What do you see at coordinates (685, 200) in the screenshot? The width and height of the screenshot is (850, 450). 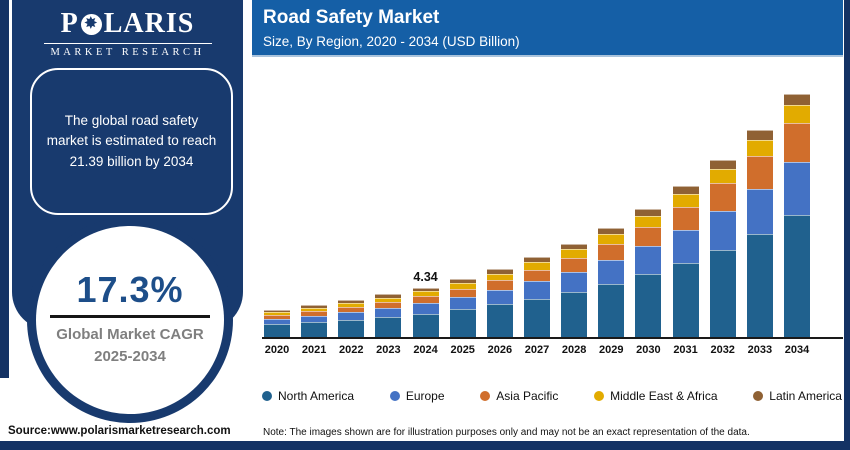 I see `bar-segment-2031-middle-east-africa` at bounding box center [685, 200].